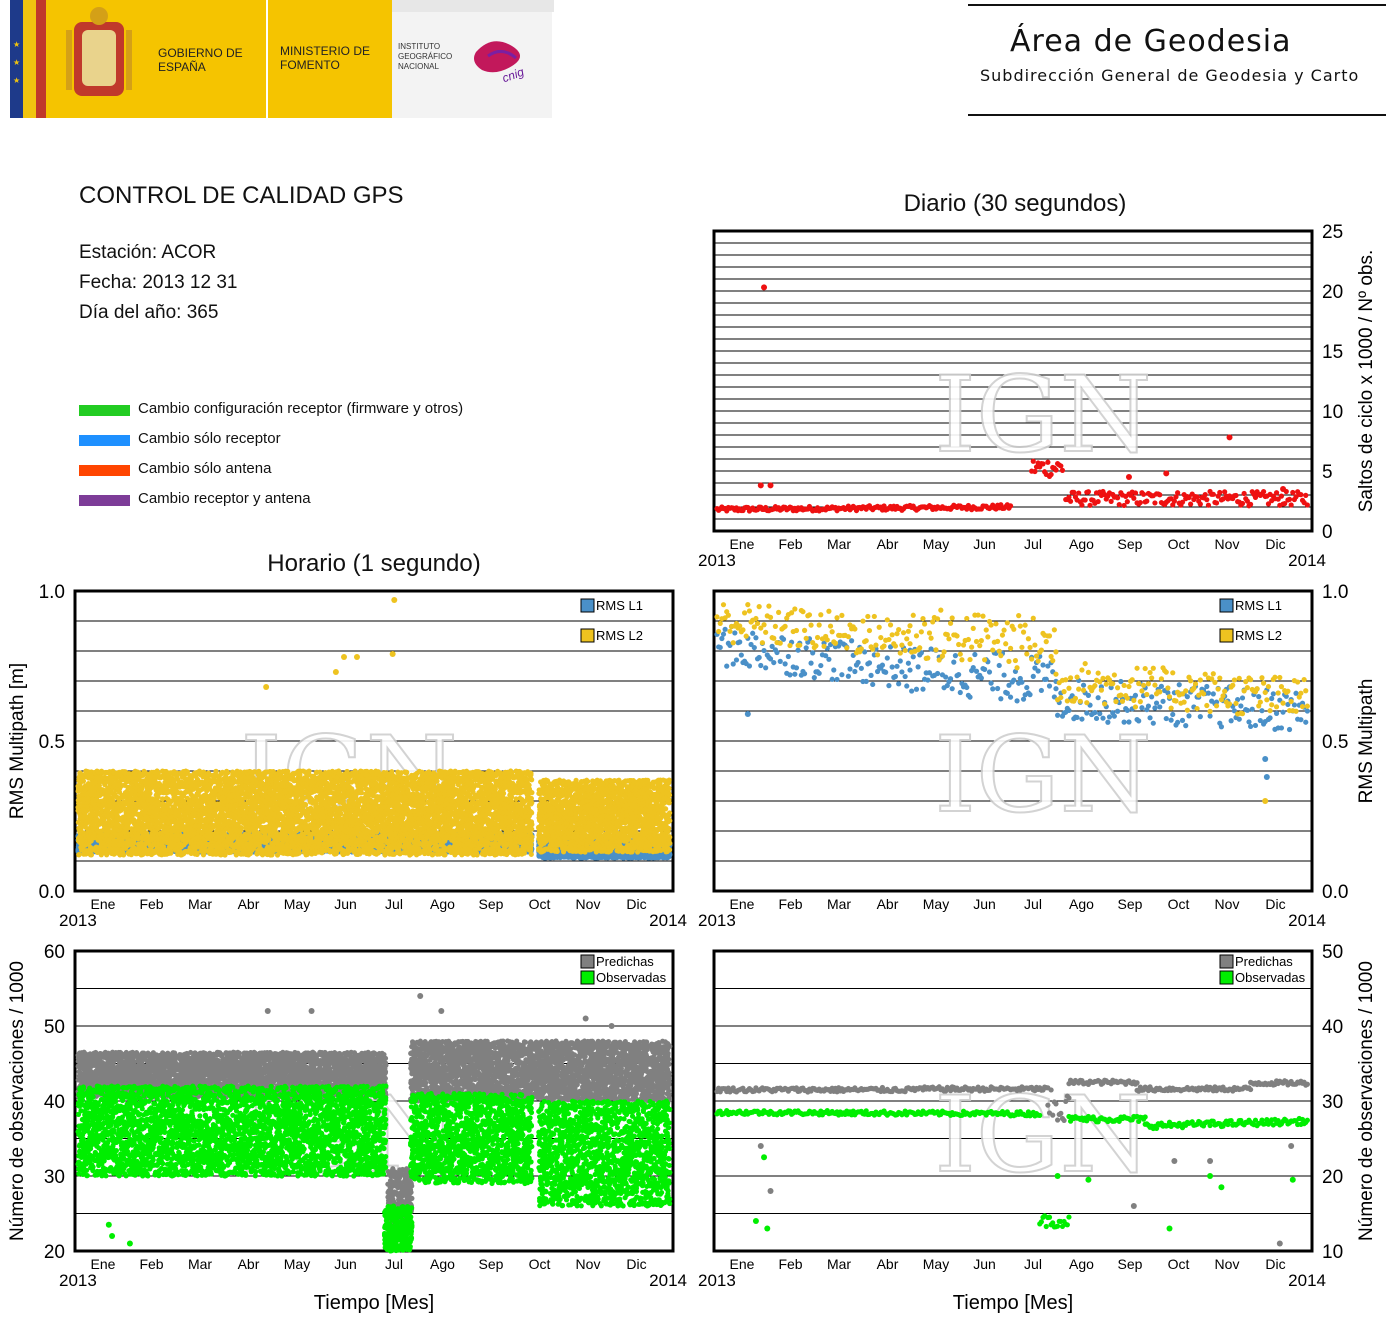  What do you see at coordinates (1227, 544) in the screenshot?
I see `month-tick-label: Nov` at bounding box center [1227, 544].